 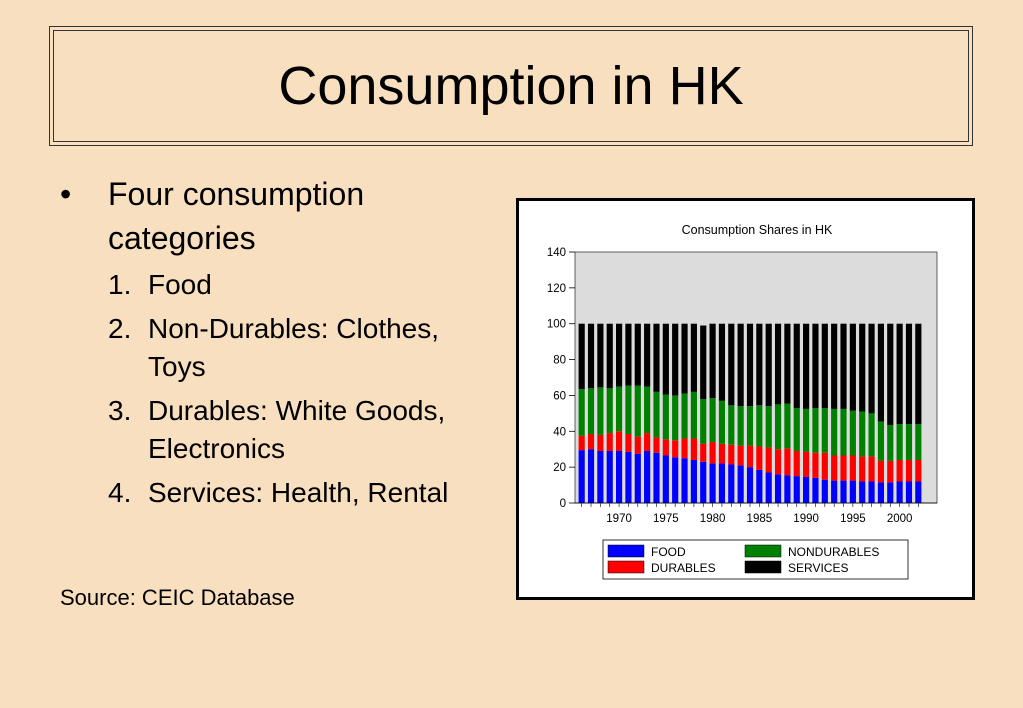 What do you see at coordinates (890, 471) in the screenshot?
I see `bar-durables-1999` at bounding box center [890, 471].